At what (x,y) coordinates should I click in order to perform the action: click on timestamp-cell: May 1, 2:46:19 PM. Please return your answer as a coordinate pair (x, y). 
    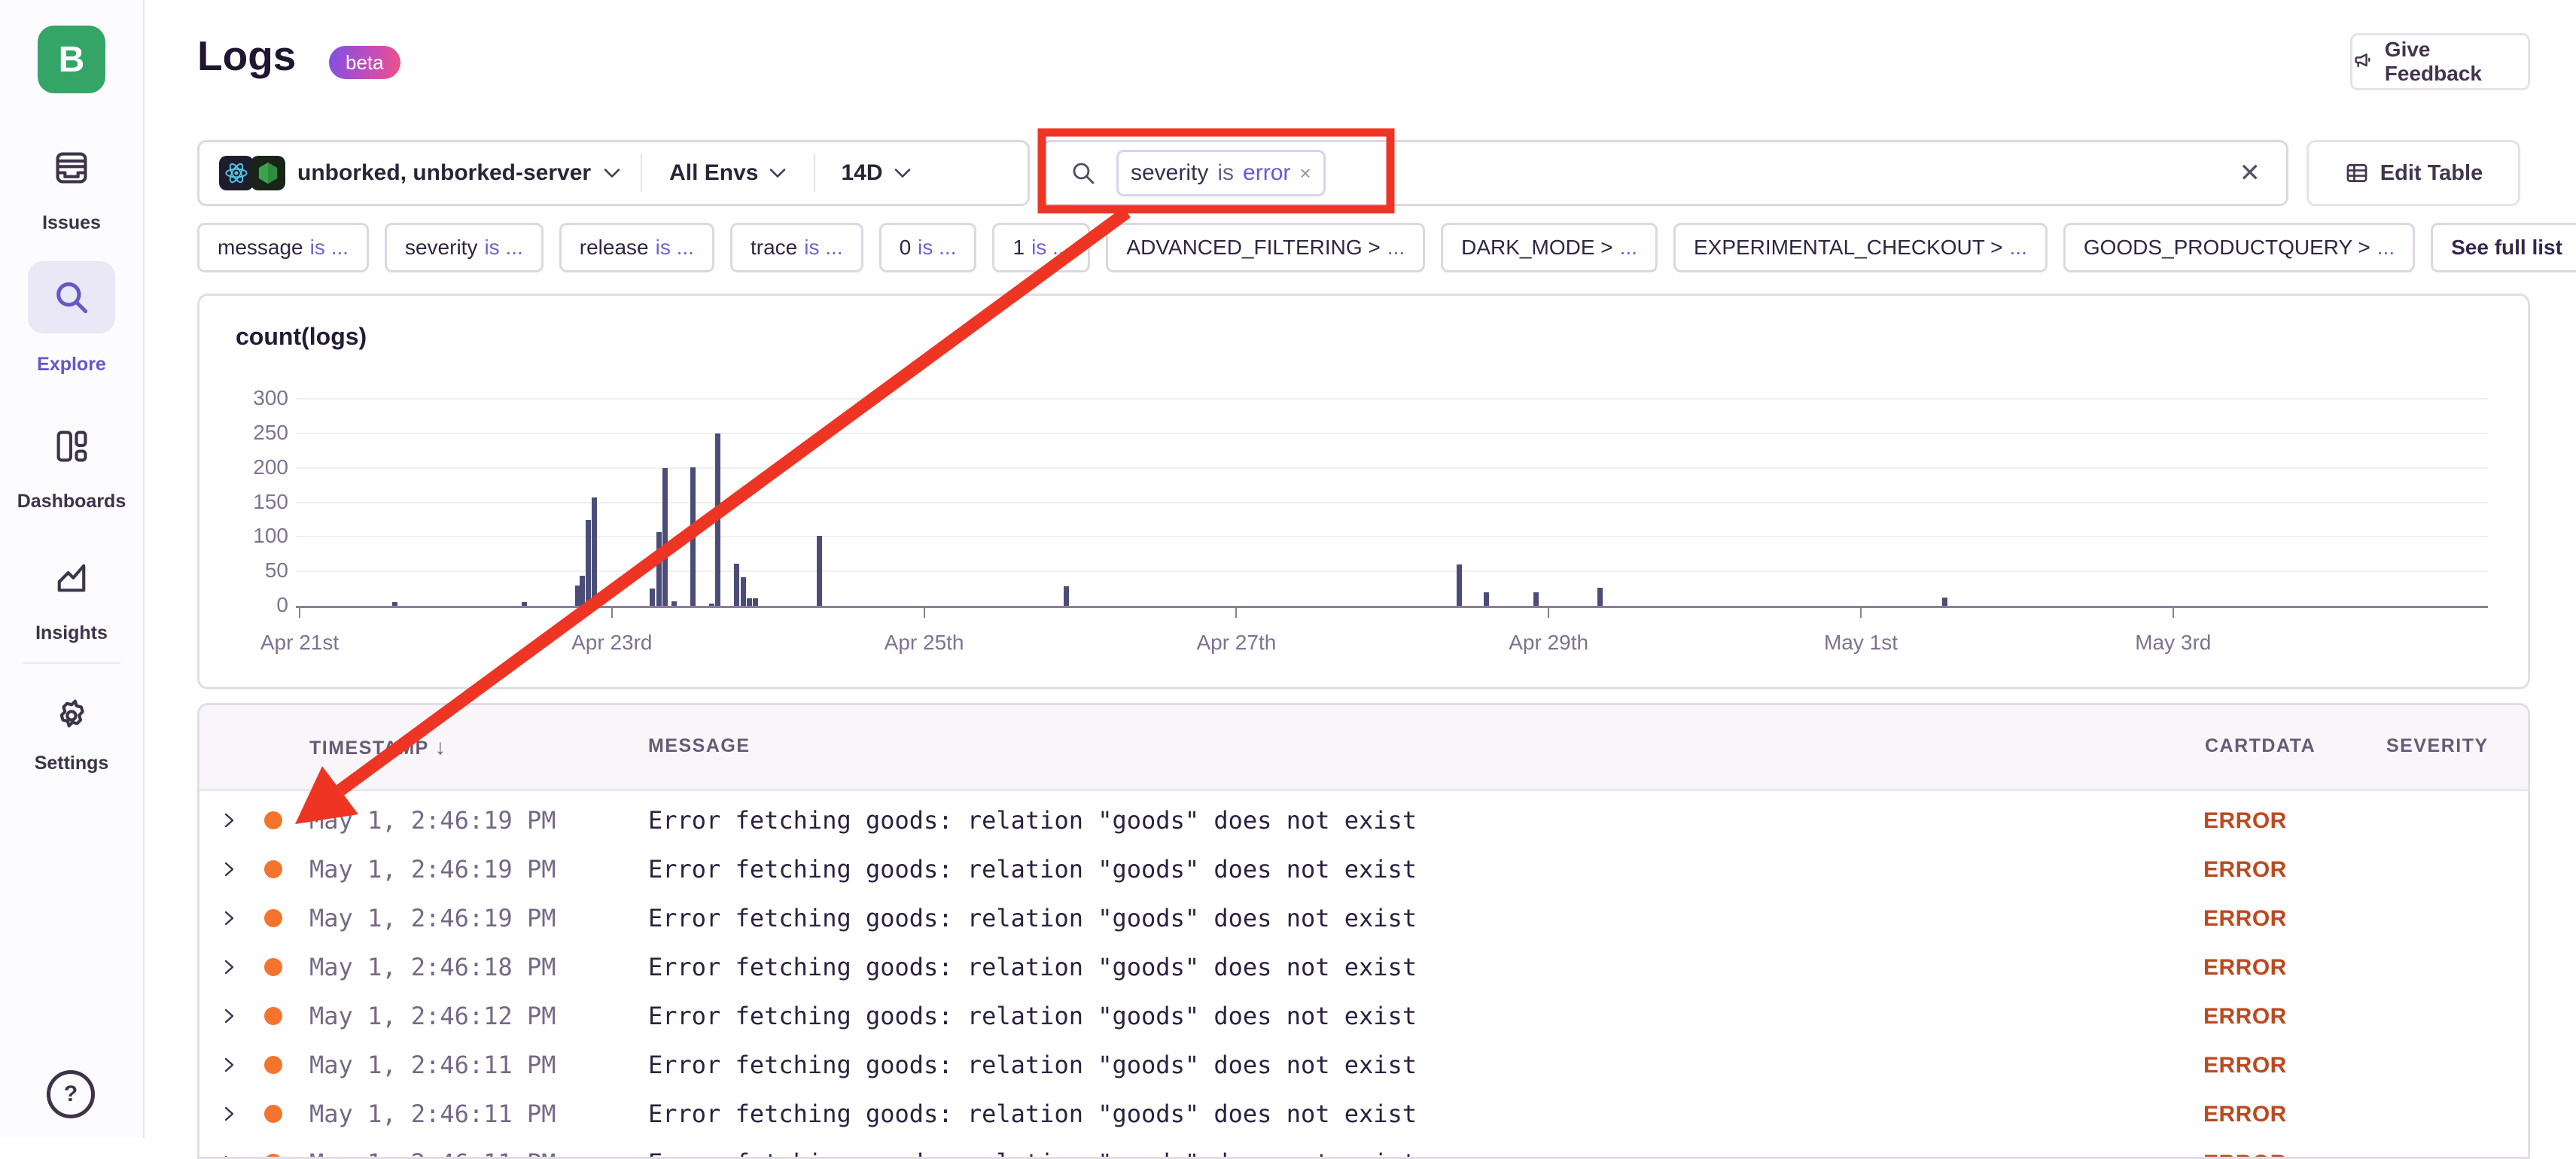
    Looking at the image, I should click on (432, 918).